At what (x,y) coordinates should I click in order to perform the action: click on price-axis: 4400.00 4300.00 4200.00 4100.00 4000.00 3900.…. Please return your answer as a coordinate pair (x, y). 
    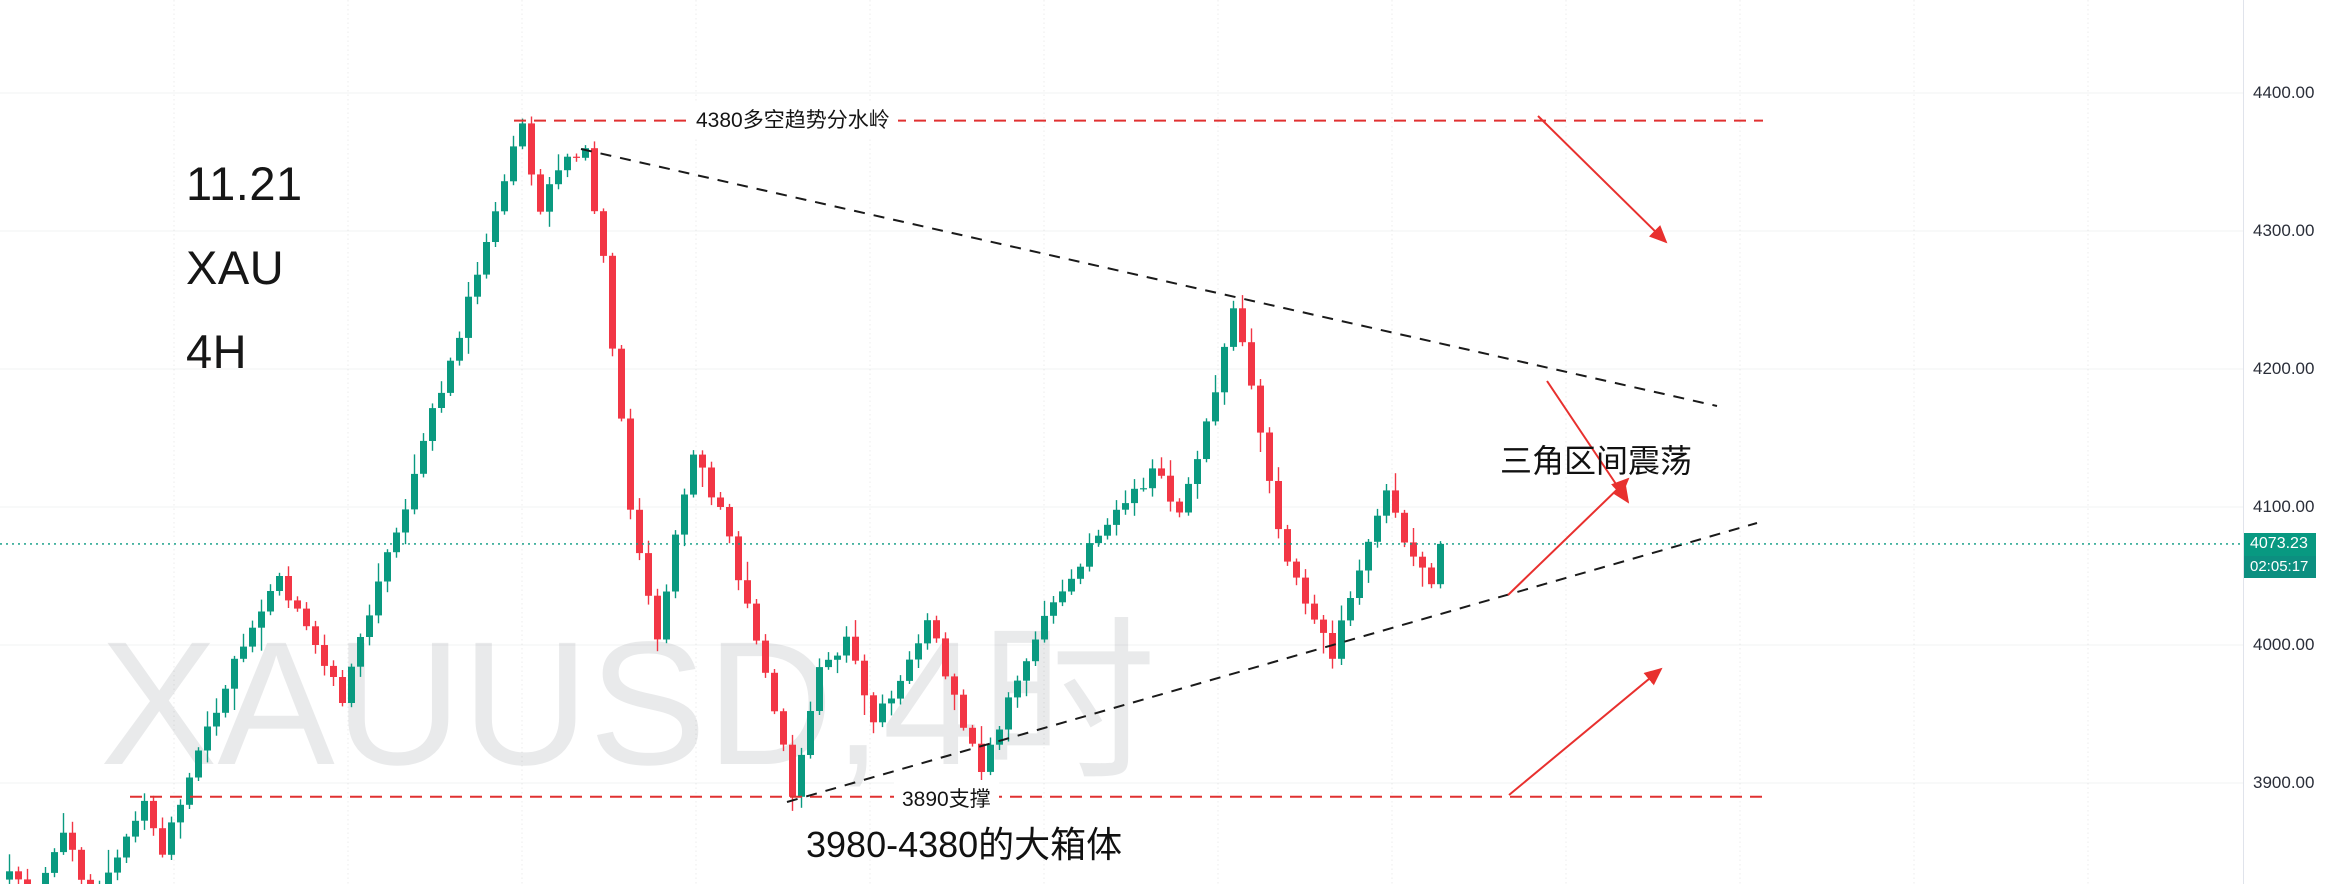
    Looking at the image, I should click on (2290, 442).